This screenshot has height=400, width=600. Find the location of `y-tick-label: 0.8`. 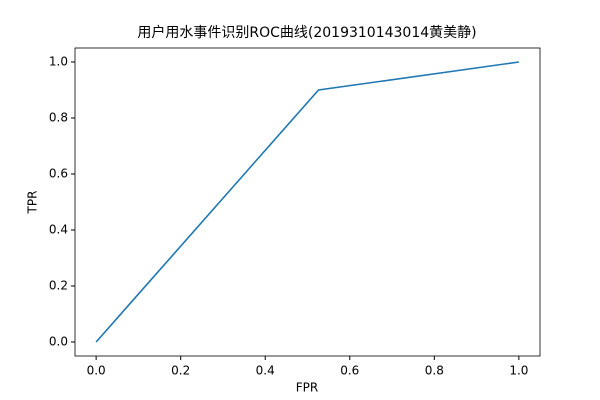

y-tick-label: 0.8 is located at coordinates (58, 118).